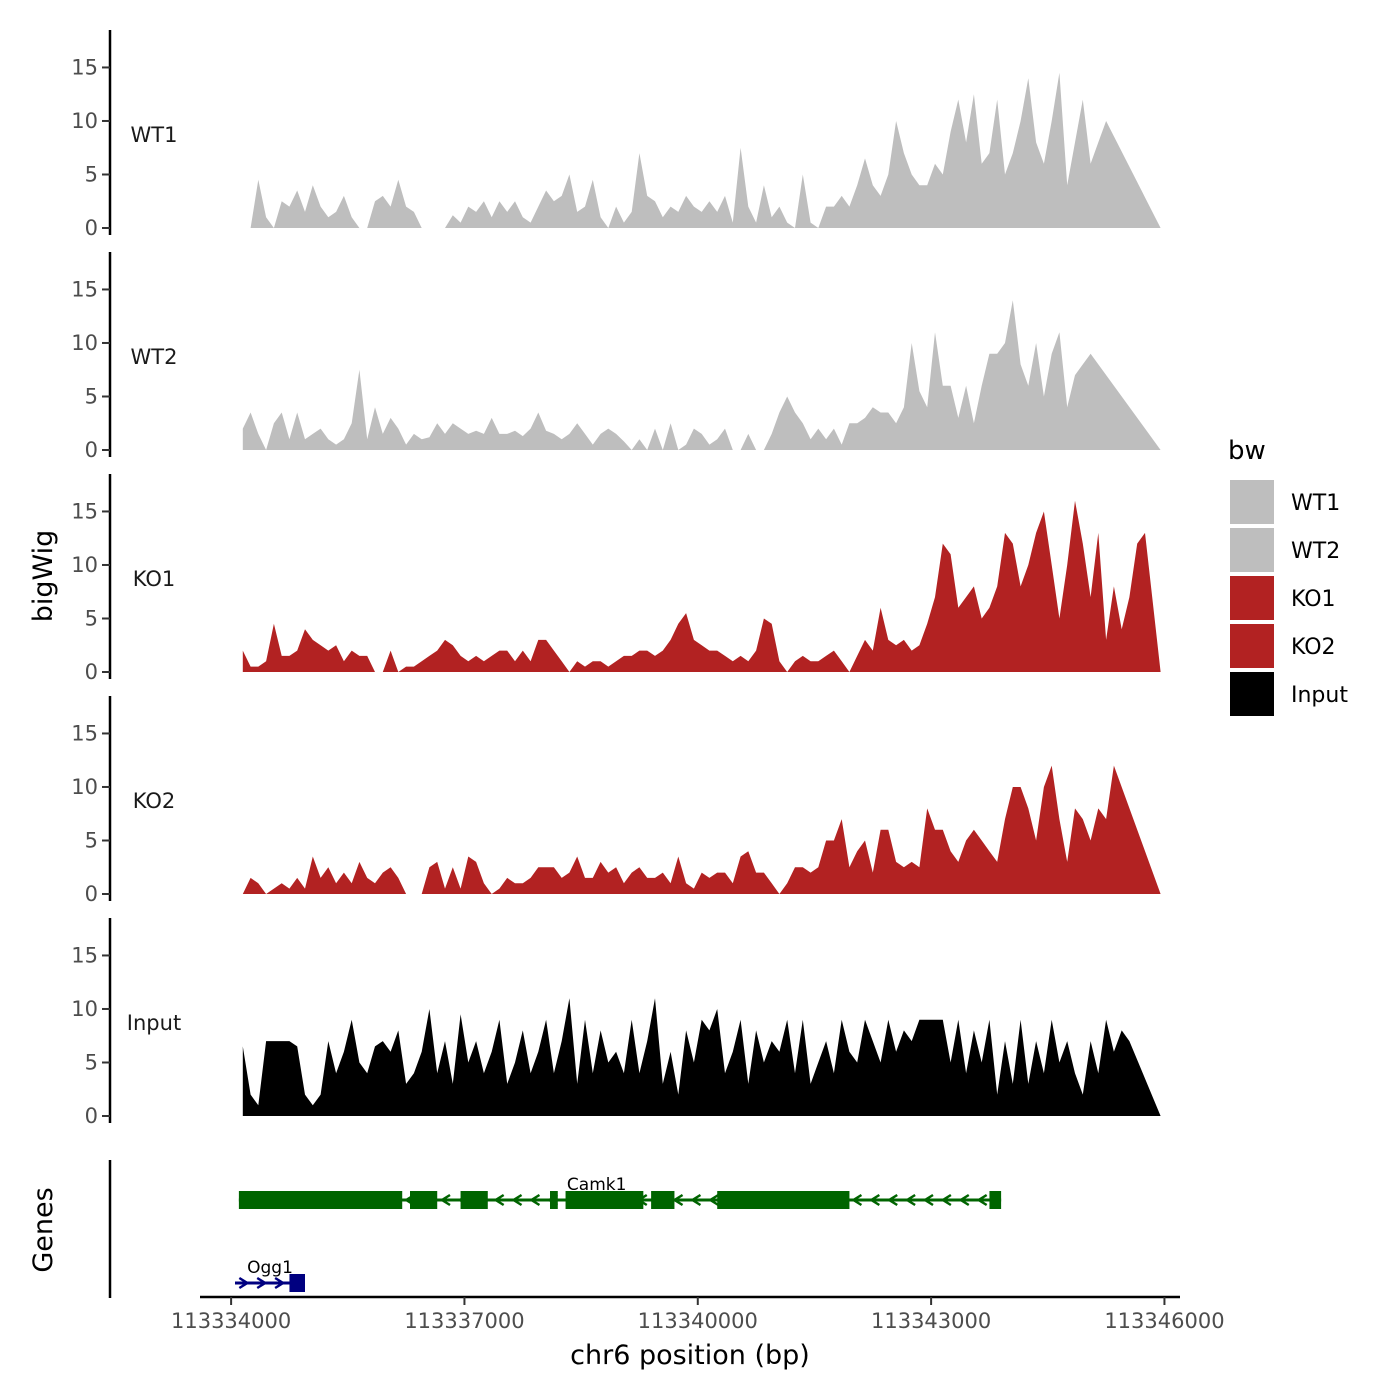  What do you see at coordinates (701, 586) in the screenshot?
I see `signal-area-ko1` at bounding box center [701, 586].